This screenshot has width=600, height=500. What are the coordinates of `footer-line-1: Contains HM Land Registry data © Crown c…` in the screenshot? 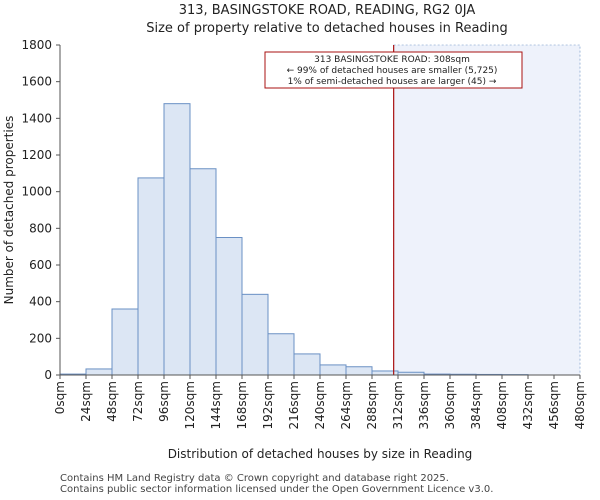 It's located at (254, 478).